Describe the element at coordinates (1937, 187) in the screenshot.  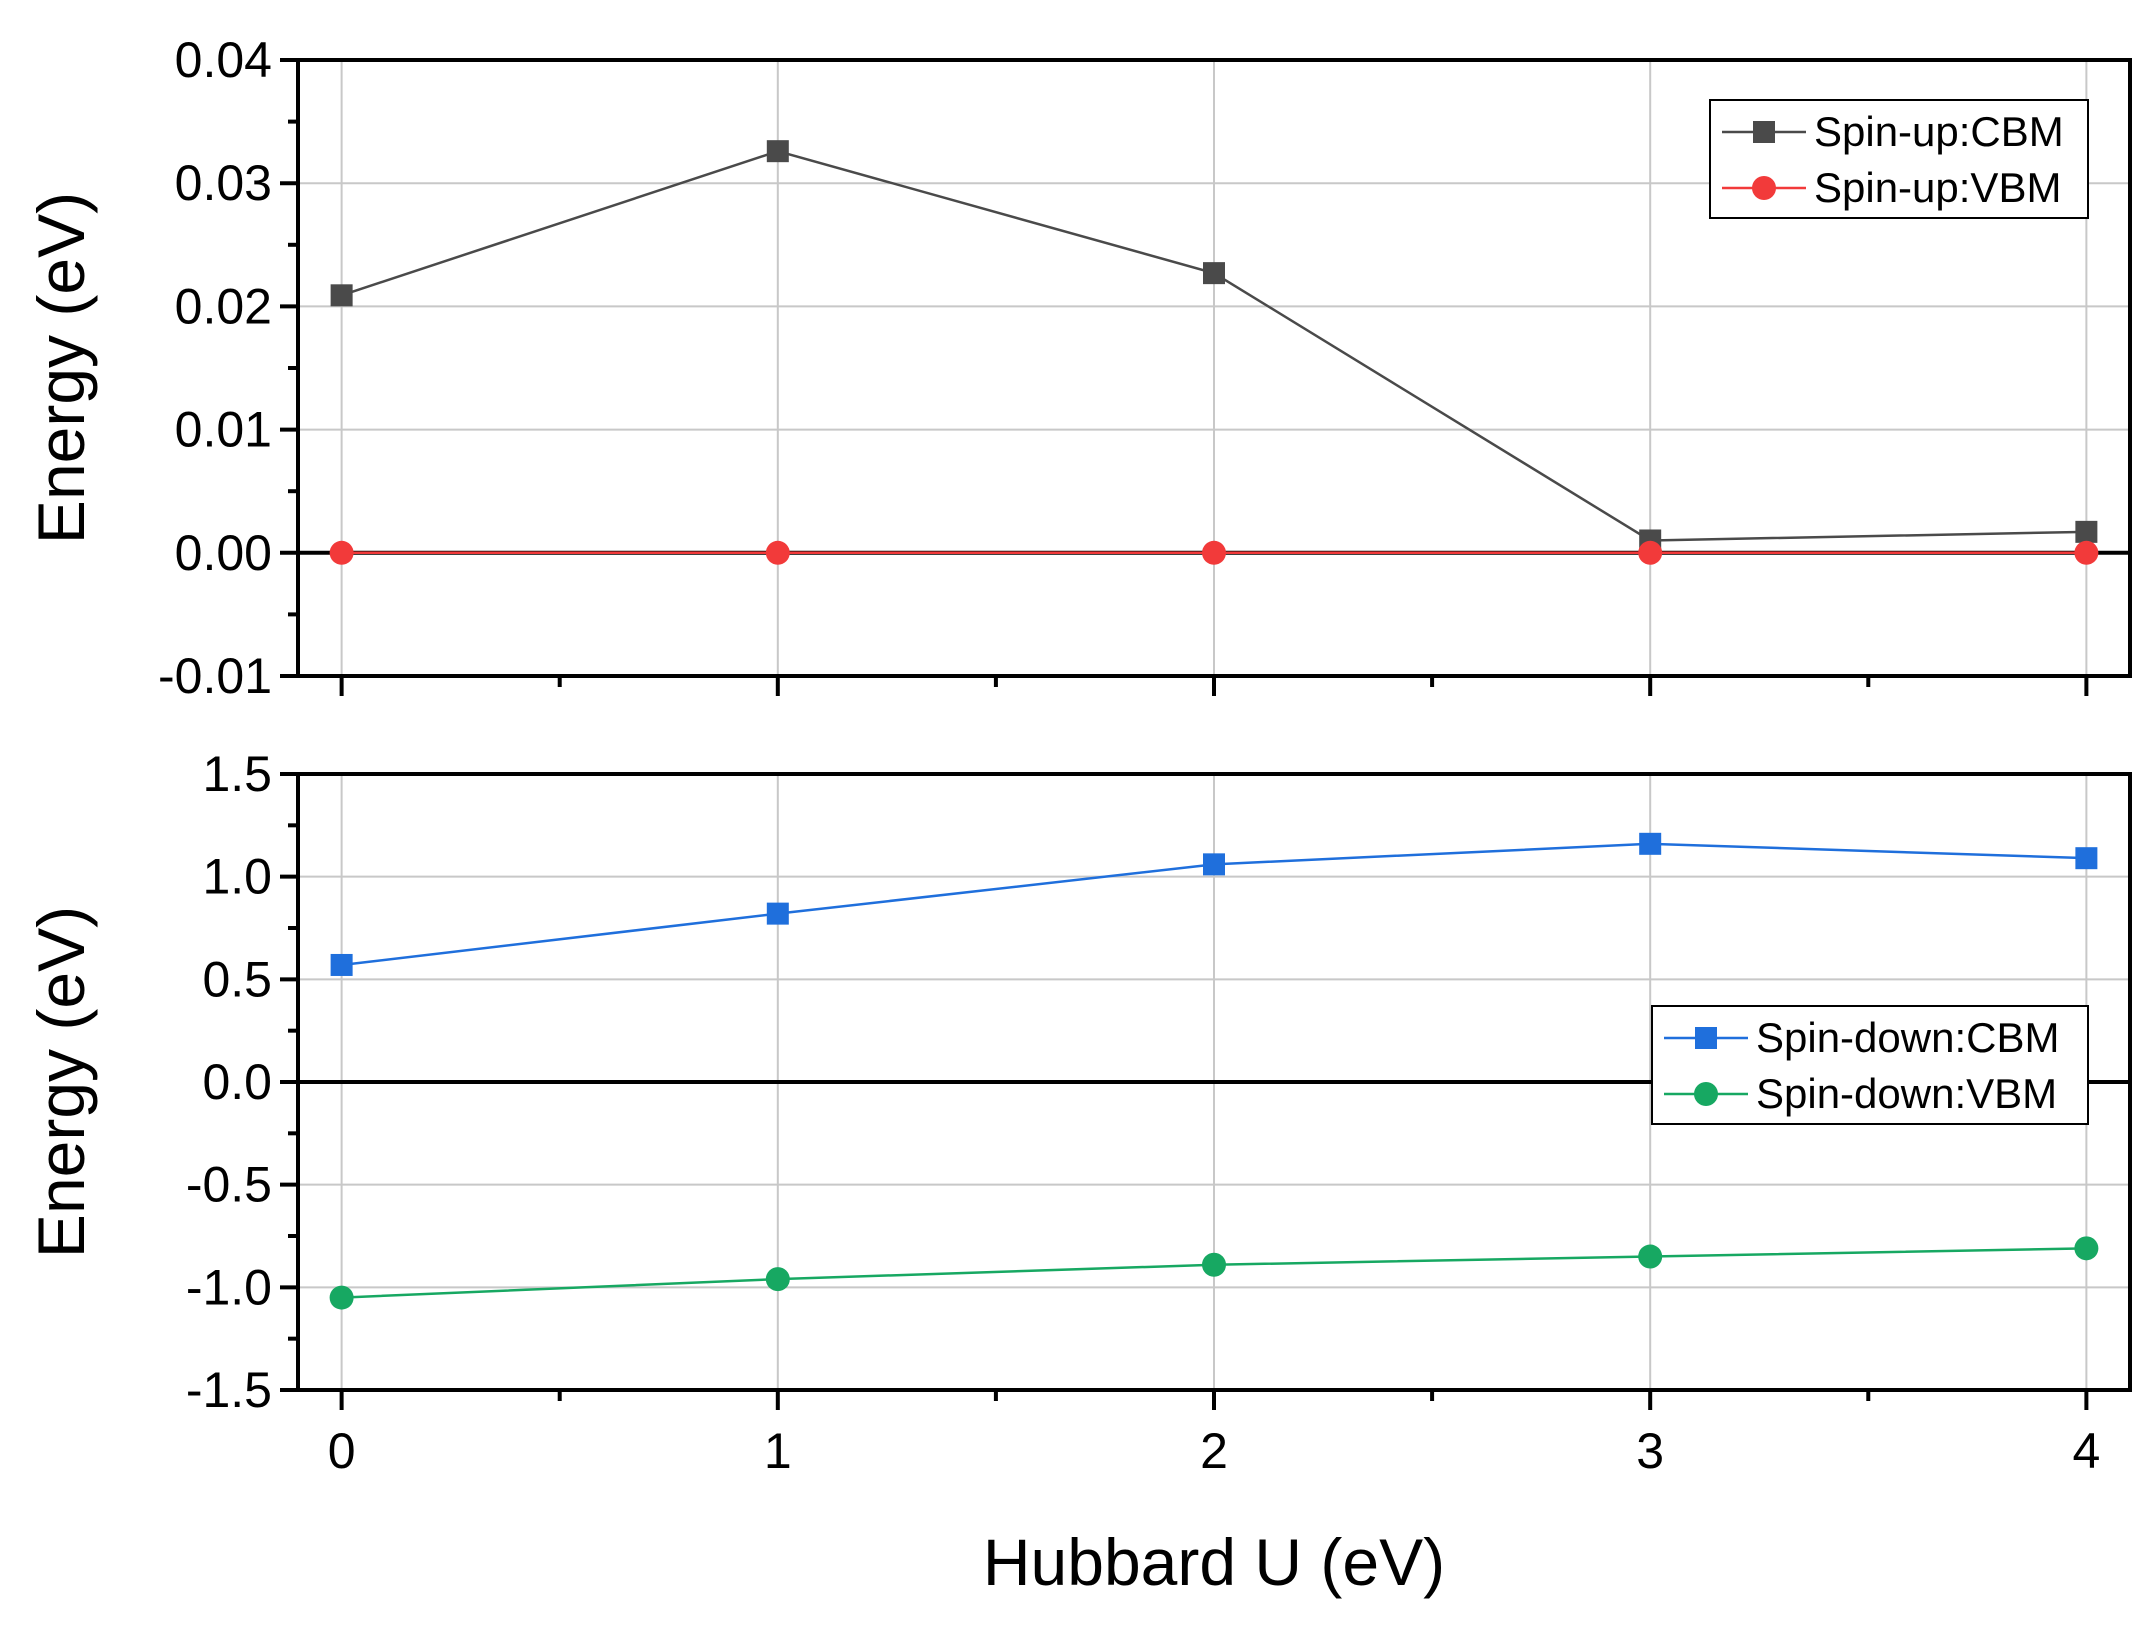
I see `legend-label: Spin-up:VBM` at that location.